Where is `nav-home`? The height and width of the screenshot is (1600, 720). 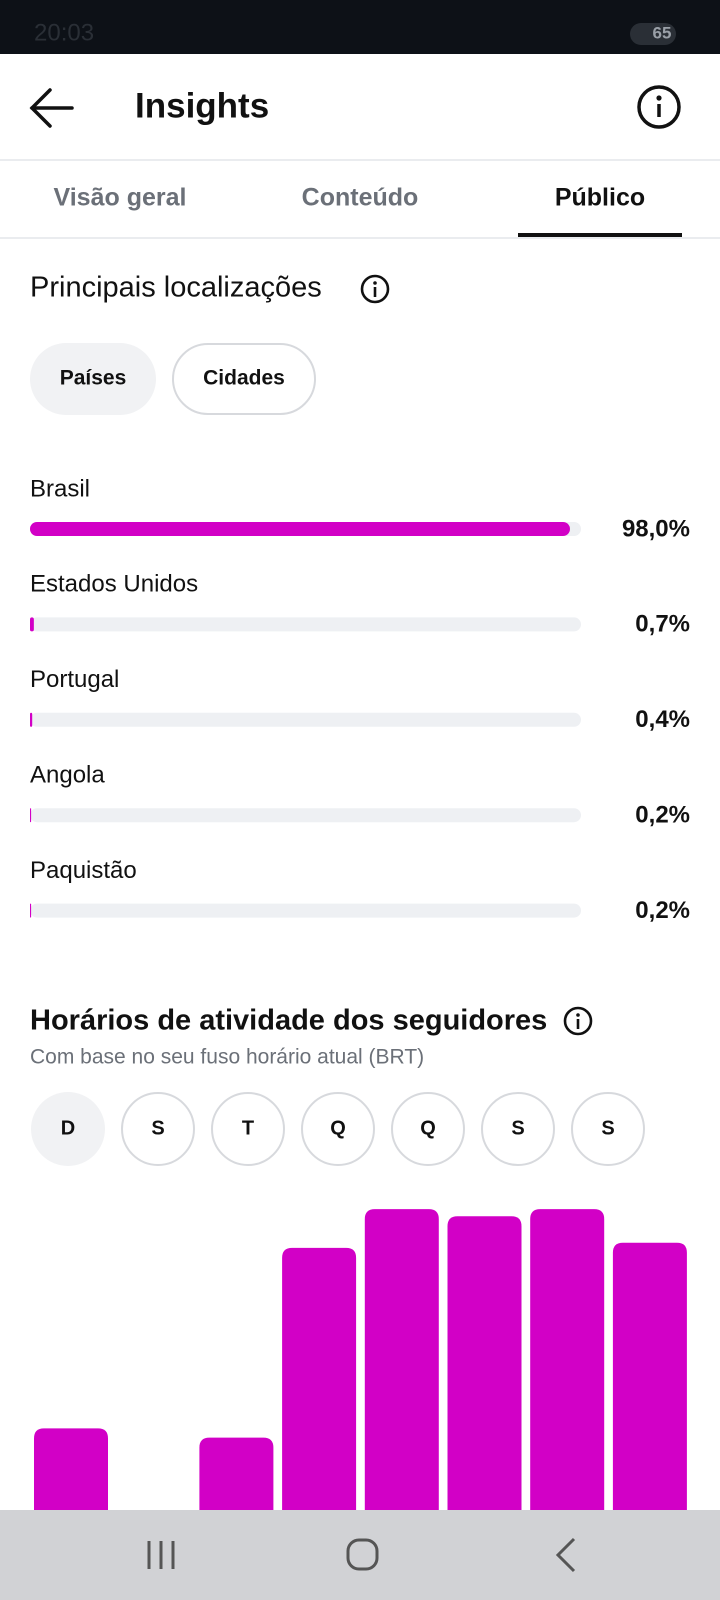 nav-home is located at coordinates (362, 1554).